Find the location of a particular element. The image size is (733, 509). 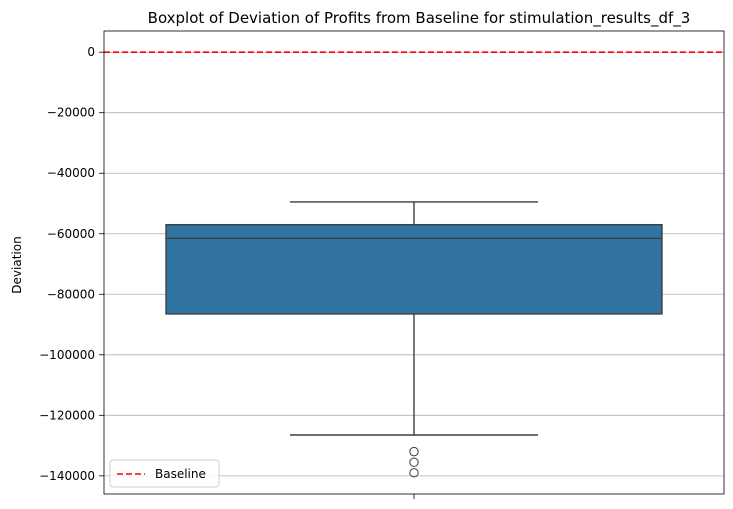

iqr-box is located at coordinates (414, 269).